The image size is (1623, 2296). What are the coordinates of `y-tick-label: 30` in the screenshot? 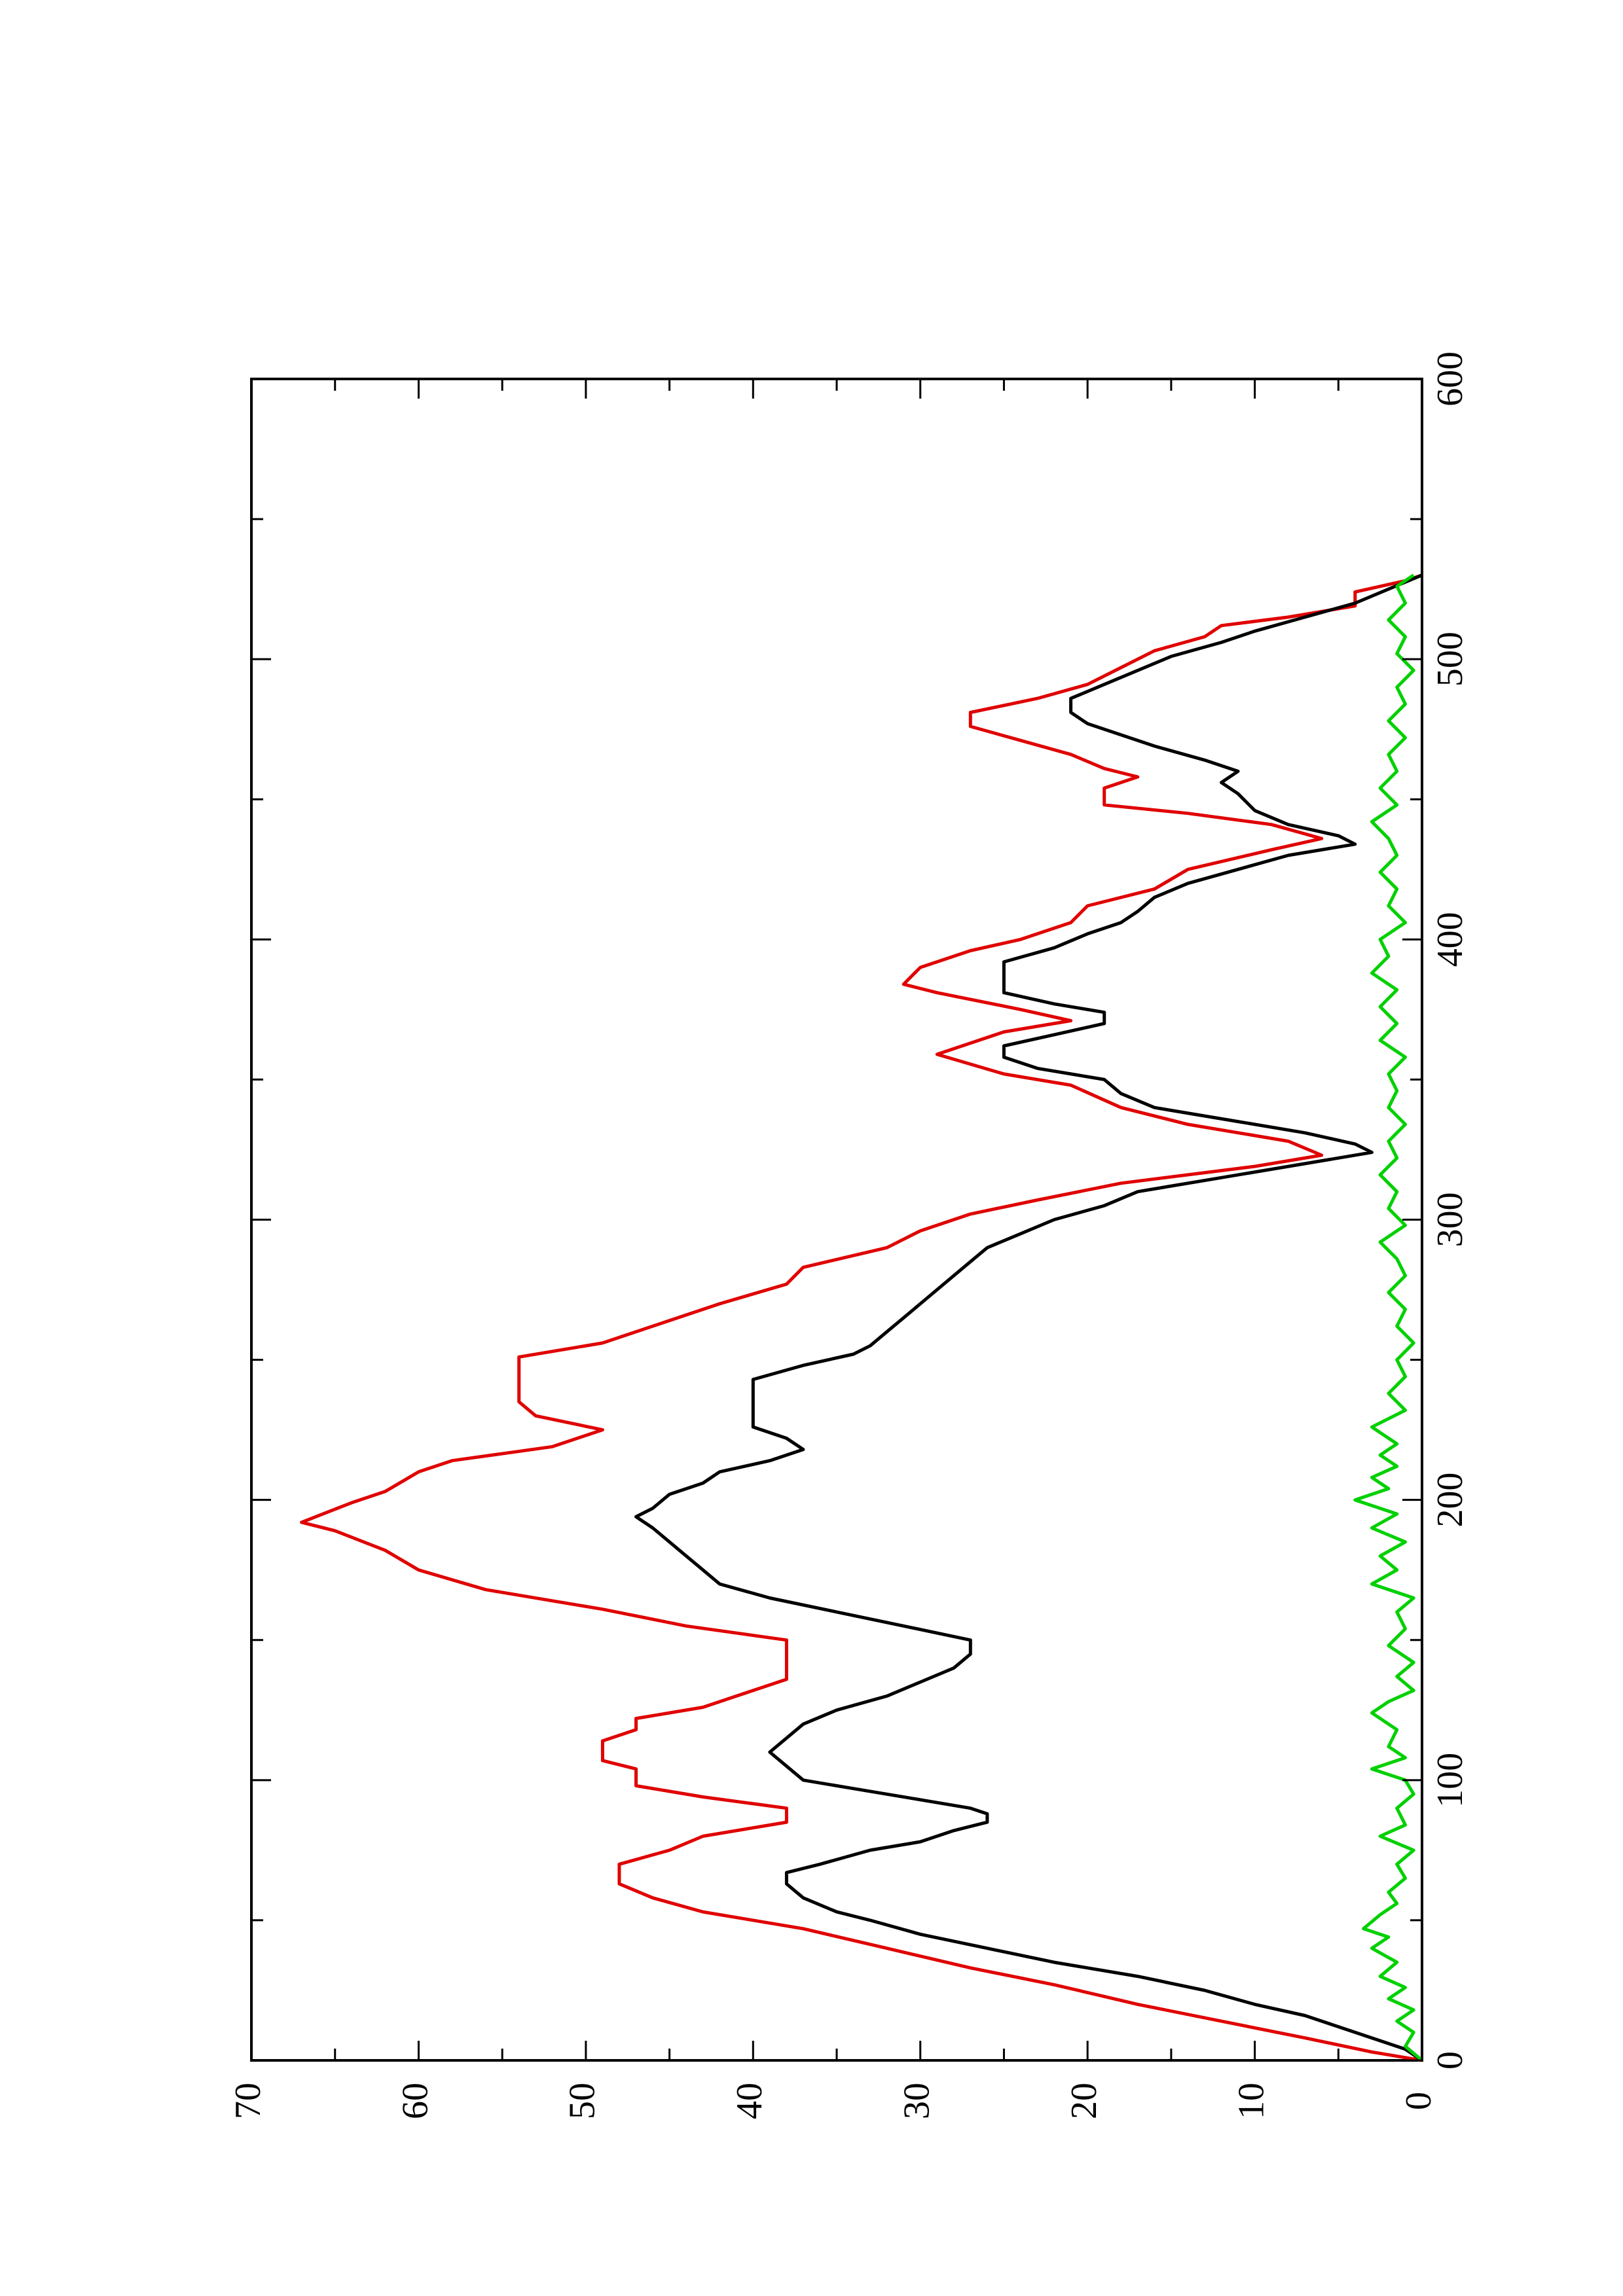 It's located at (917, 2101).